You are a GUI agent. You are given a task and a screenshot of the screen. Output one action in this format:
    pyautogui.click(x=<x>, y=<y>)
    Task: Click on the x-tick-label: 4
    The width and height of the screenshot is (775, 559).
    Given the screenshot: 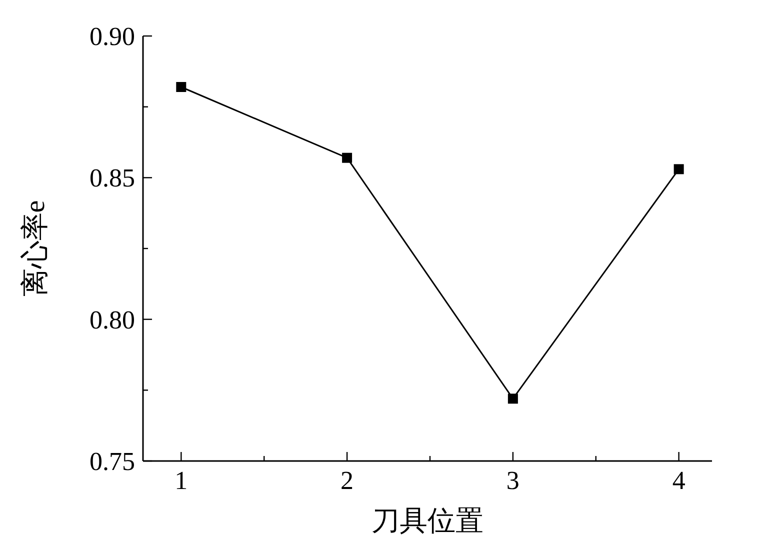 What is the action you would take?
    pyautogui.click(x=679, y=480)
    